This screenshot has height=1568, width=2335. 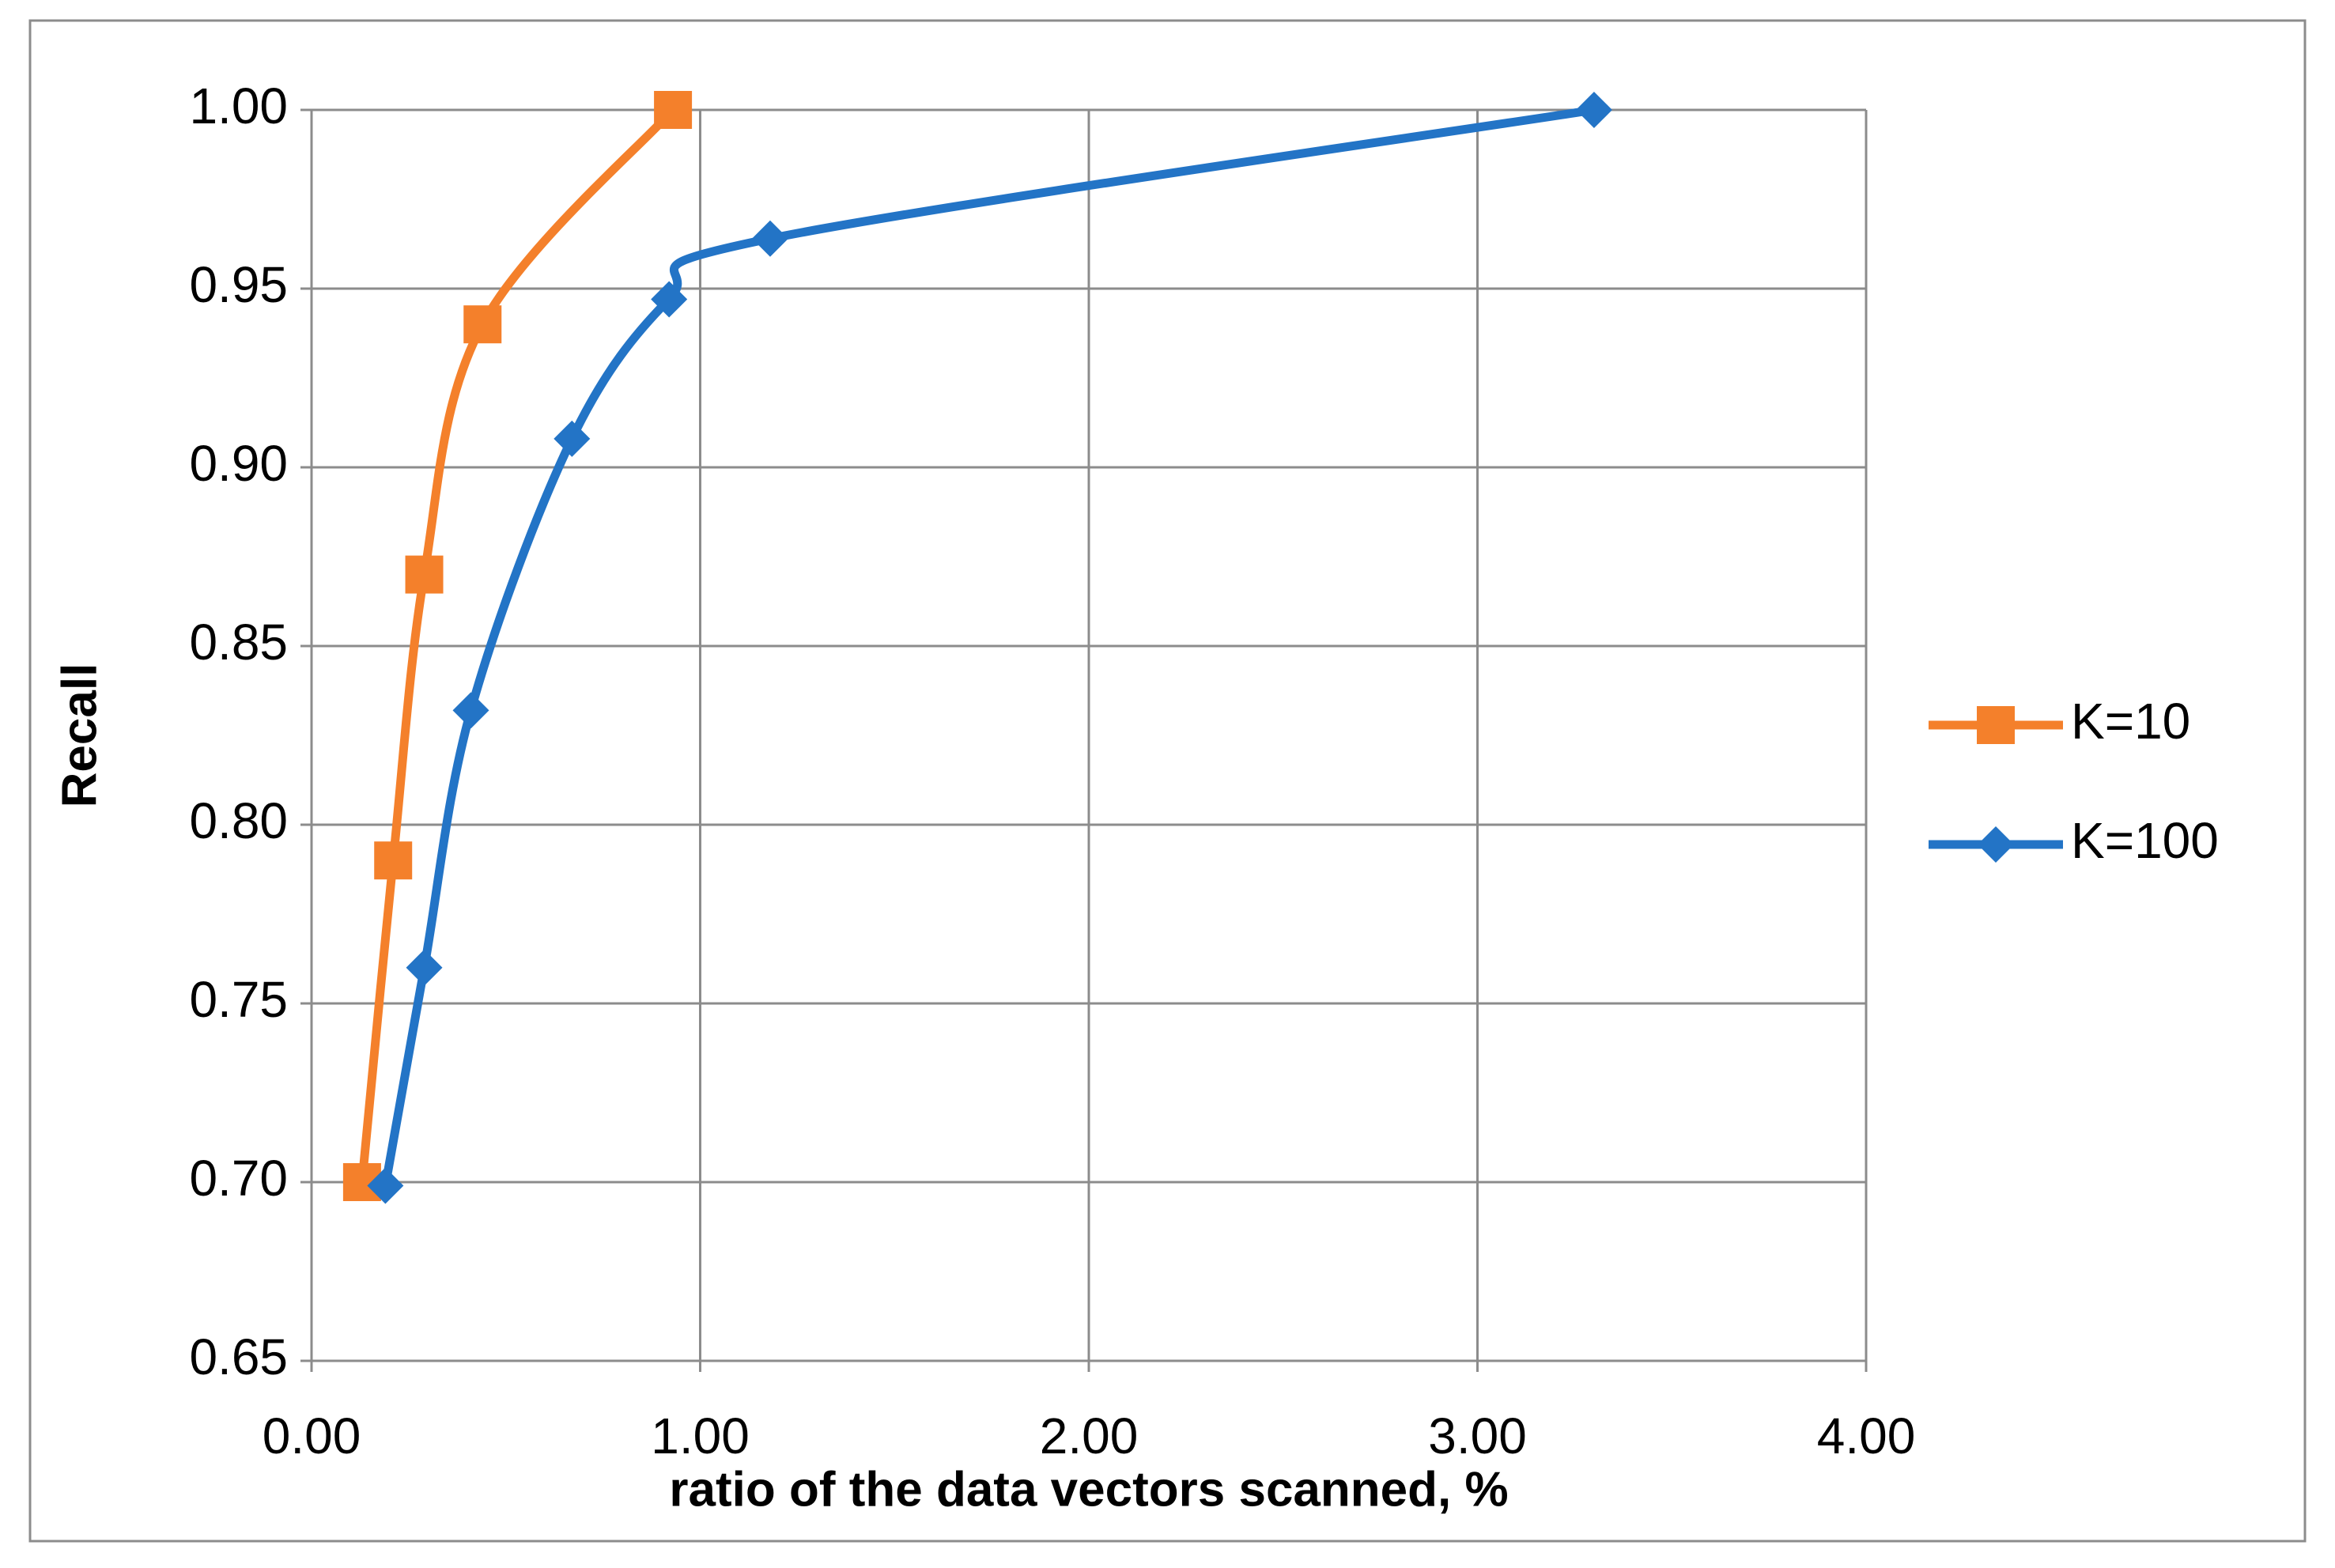 What do you see at coordinates (700, 1435) in the screenshot?
I see `x-tick-label: 1.00` at bounding box center [700, 1435].